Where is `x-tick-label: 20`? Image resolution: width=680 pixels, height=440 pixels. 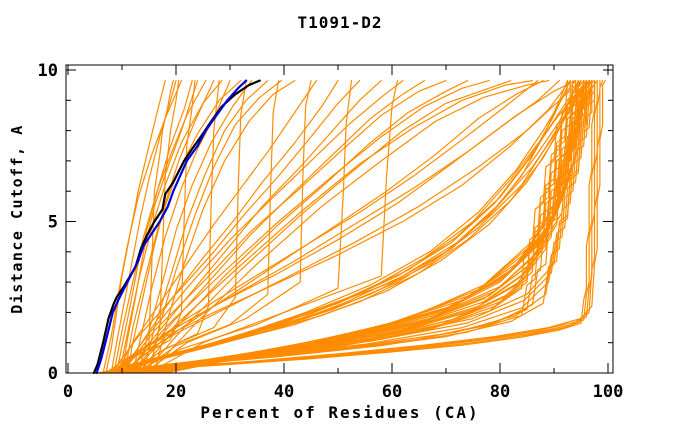 x-tick-label: 20 is located at coordinates (176, 392).